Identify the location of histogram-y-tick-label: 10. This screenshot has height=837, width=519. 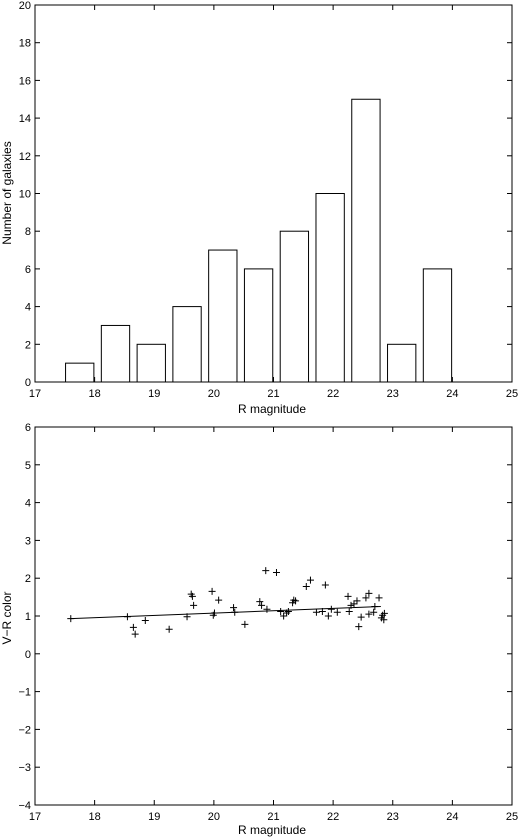
(25, 195).